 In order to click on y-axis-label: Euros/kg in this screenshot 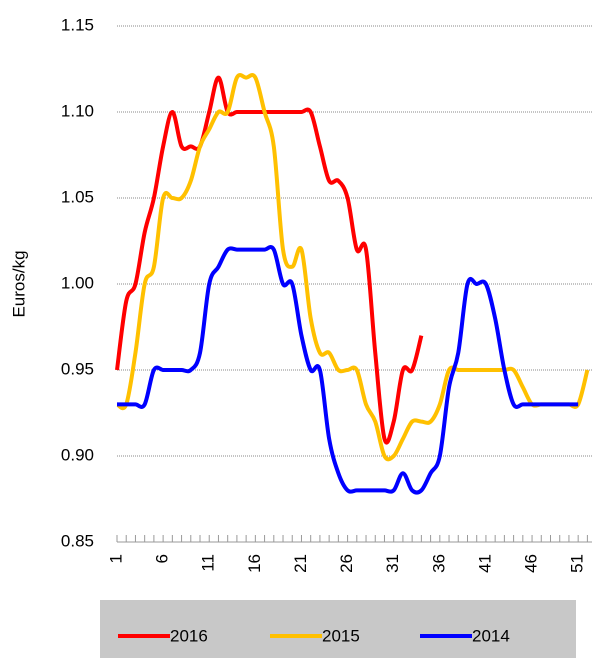, I will do `click(18, 283)`.